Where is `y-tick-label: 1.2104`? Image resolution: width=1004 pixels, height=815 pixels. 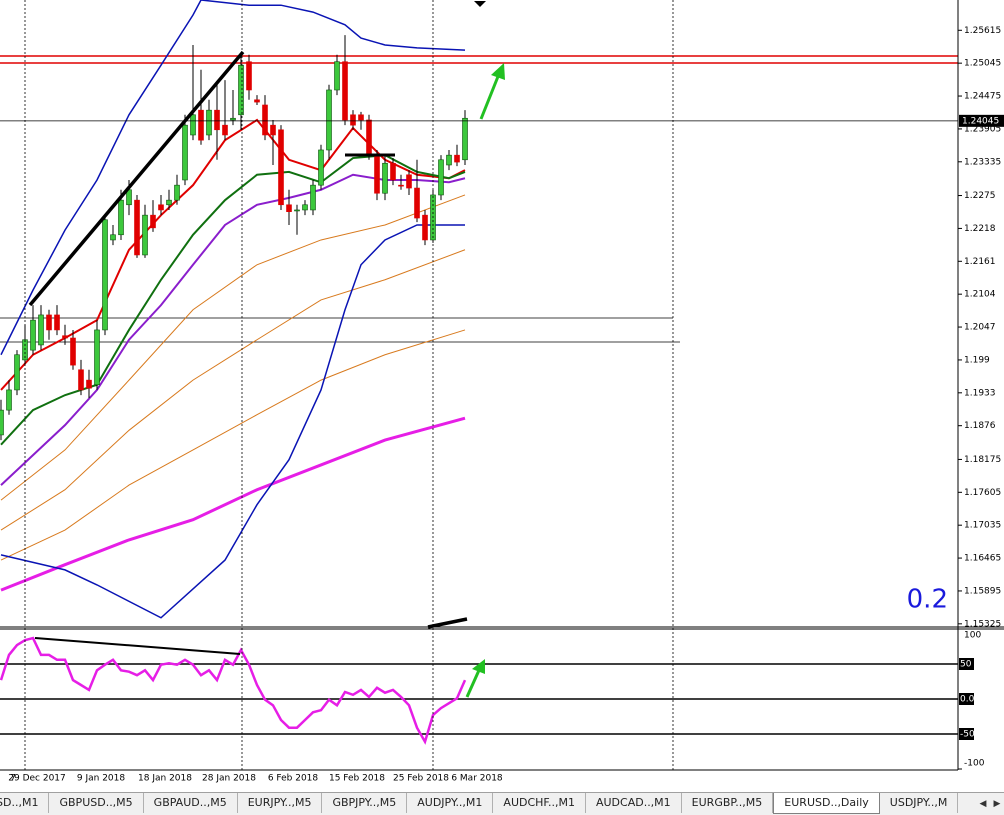 y-tick-label: 1.2104 is located at coordinates (980, 295).